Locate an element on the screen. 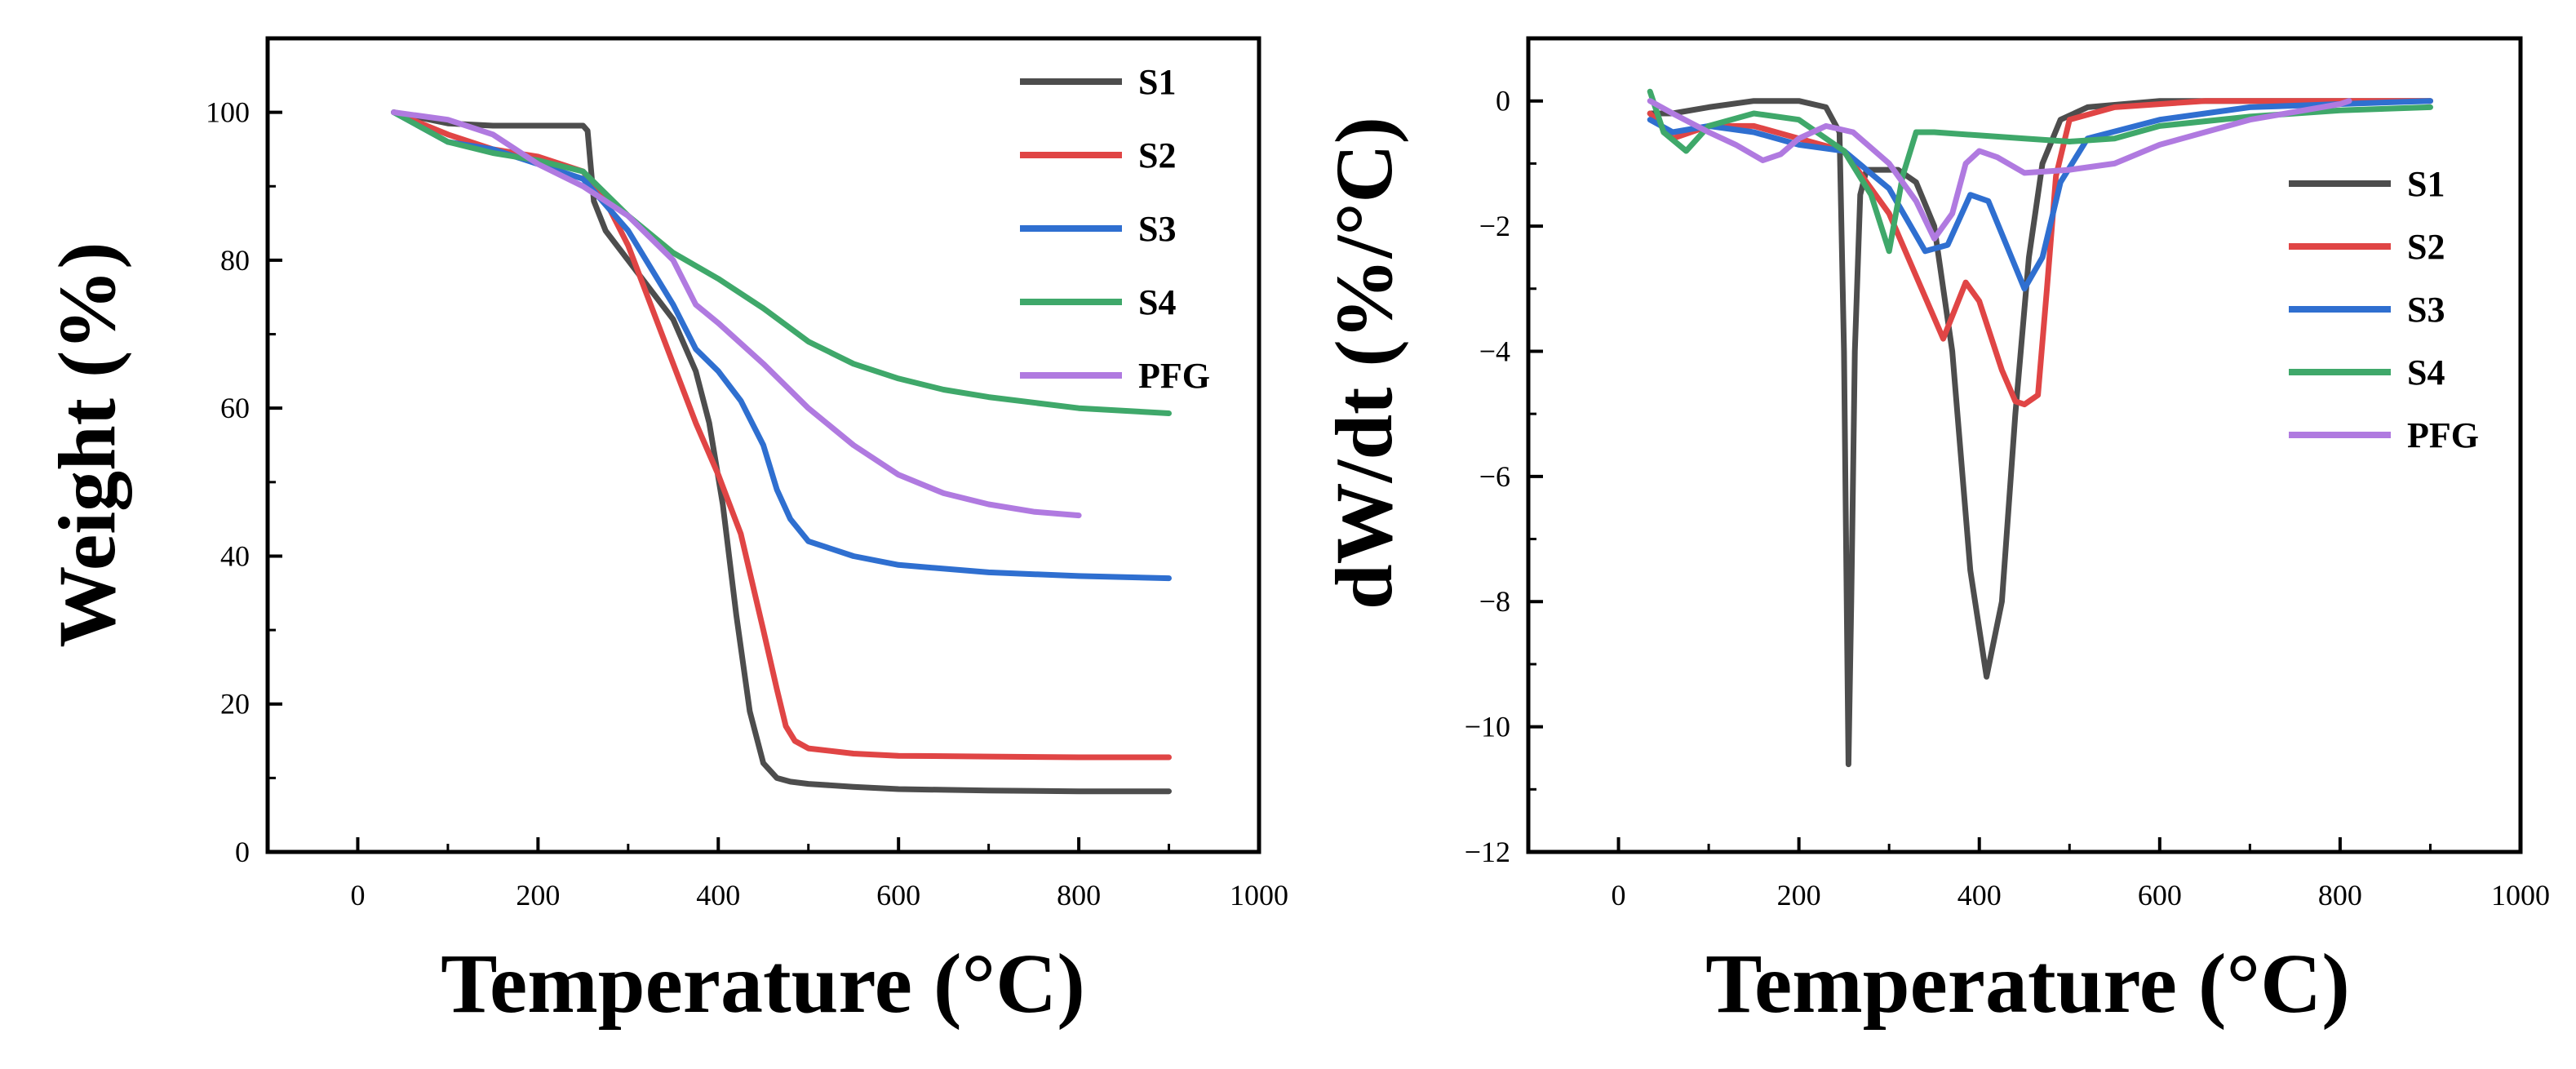 The image size is (2576, 1069). tga-legend-label-s3: S3 is located at coordinates (1157, 229).